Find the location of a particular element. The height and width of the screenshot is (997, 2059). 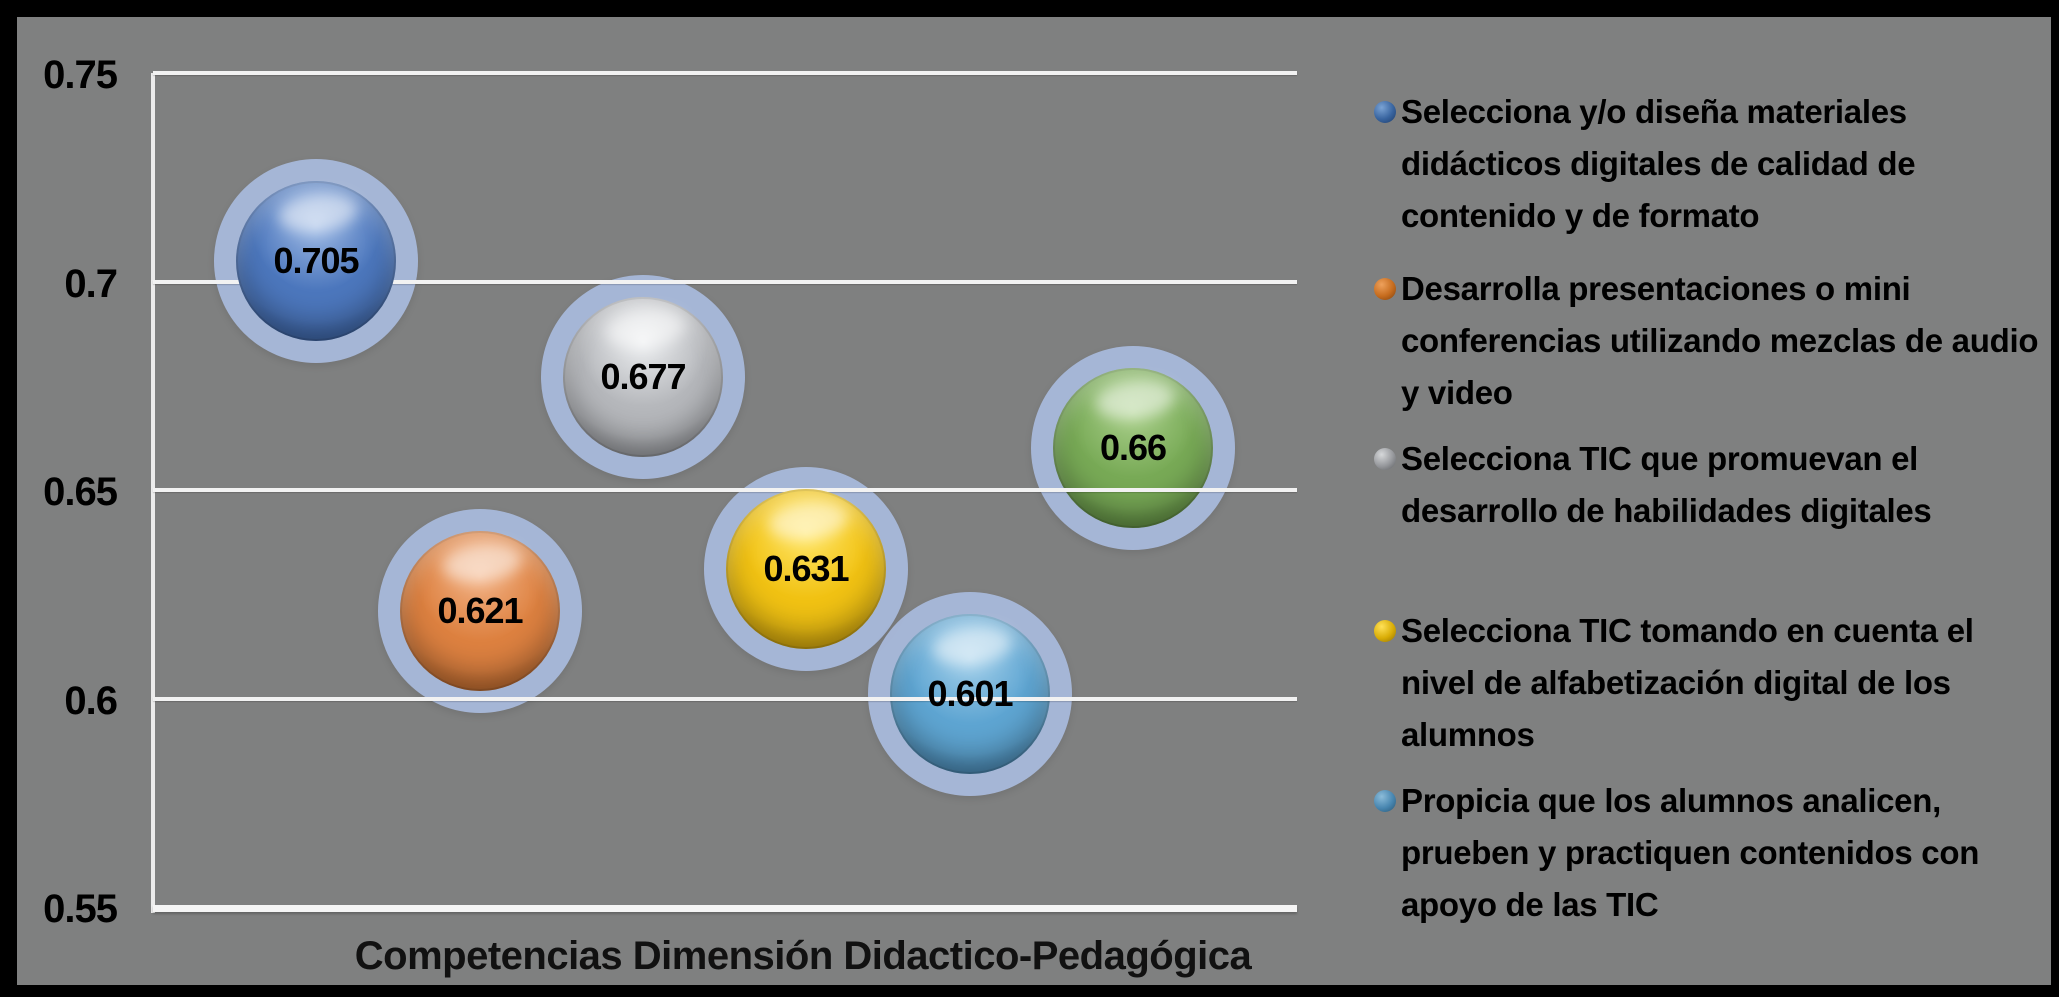

legend-bullet-yellow is located at coordinates (1385, 631).